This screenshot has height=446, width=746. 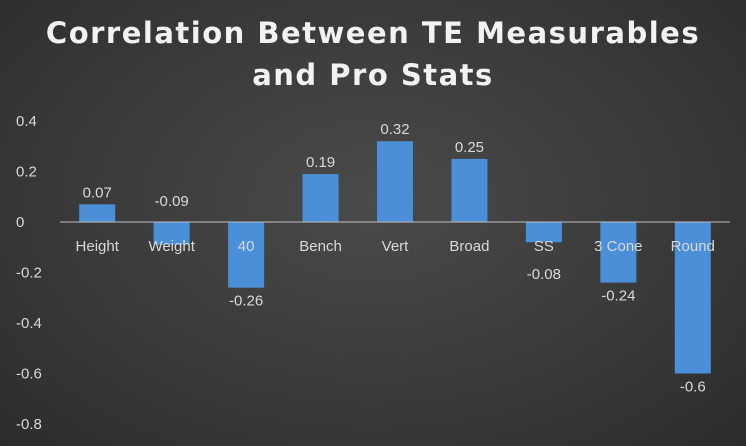 I want to click on chart-title-line-1: Correlation Between TE Measurables, so click(x=373, y=33).